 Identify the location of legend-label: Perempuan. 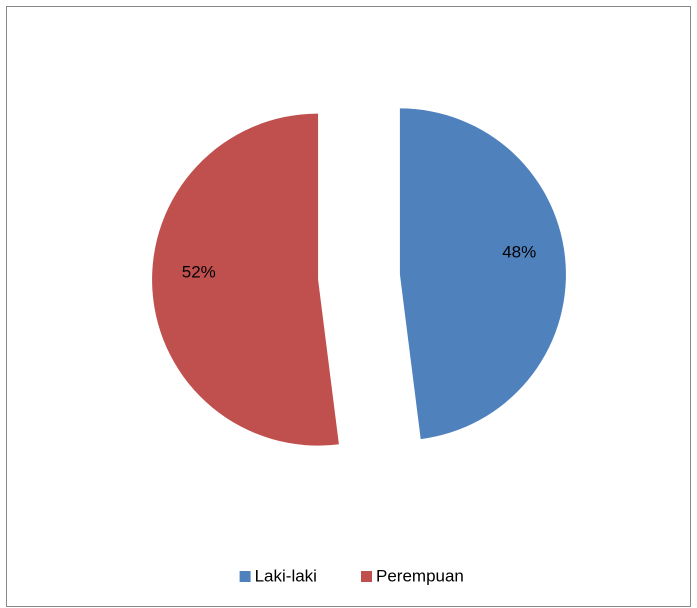
(420, 575).